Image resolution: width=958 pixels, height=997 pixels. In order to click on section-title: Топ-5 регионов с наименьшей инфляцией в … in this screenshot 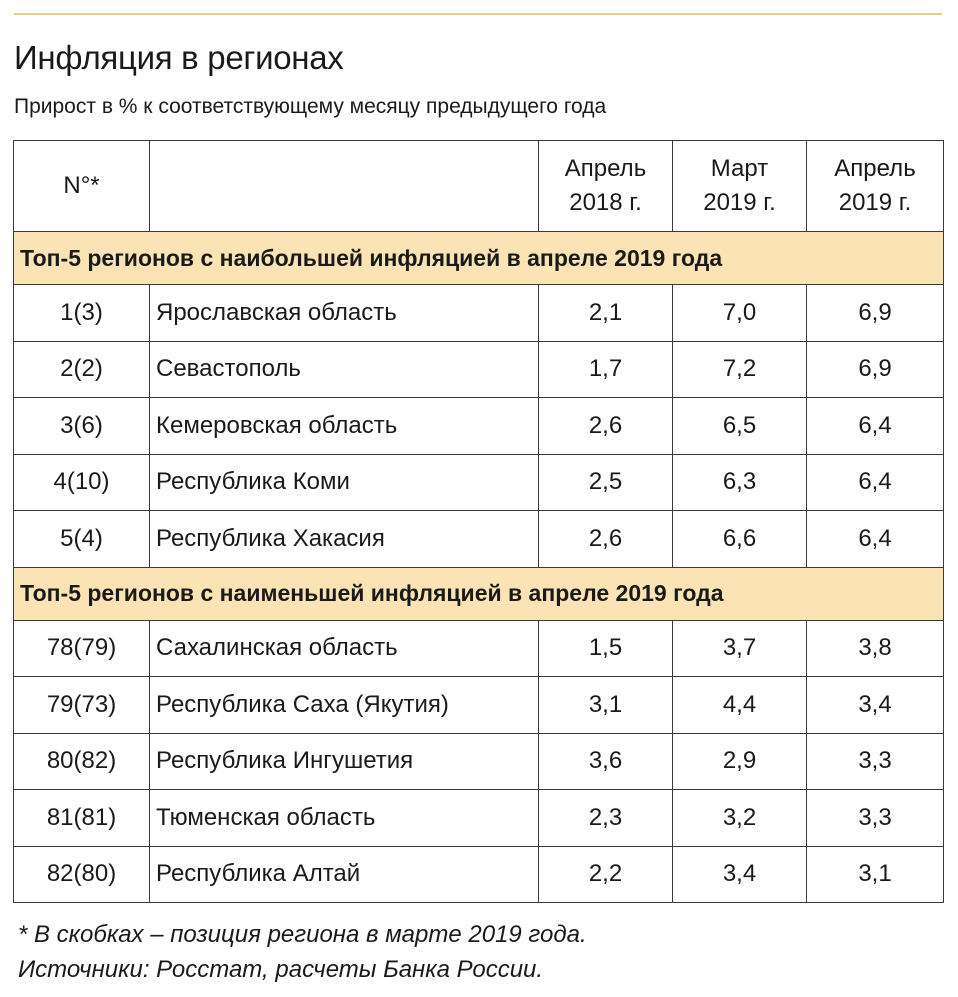, I will do `click(478, 593)`.